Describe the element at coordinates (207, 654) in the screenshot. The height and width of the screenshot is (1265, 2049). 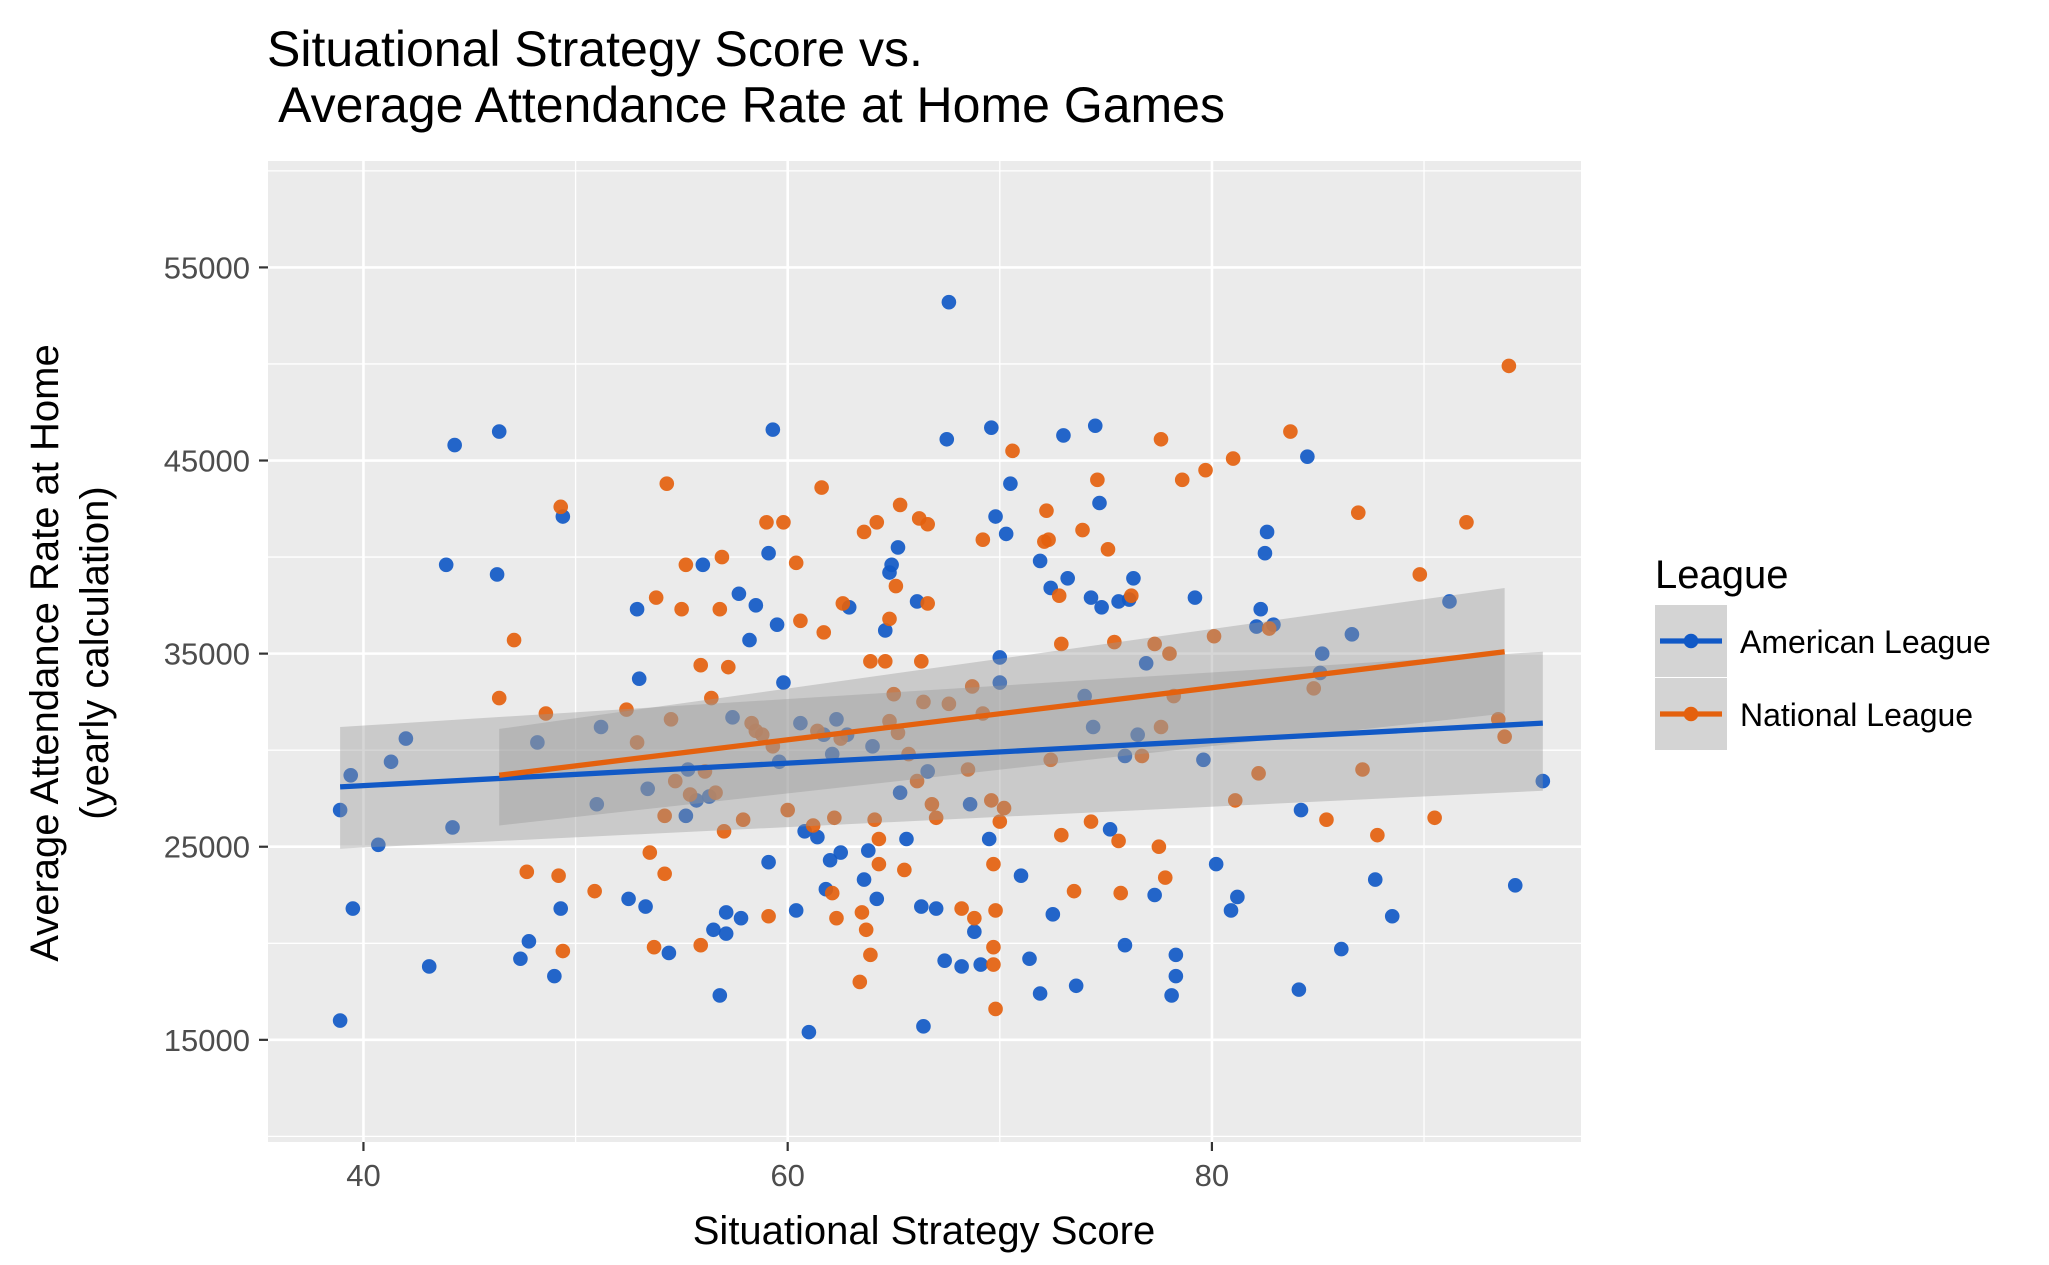
I see `y-tick-label: 35000` at that location.